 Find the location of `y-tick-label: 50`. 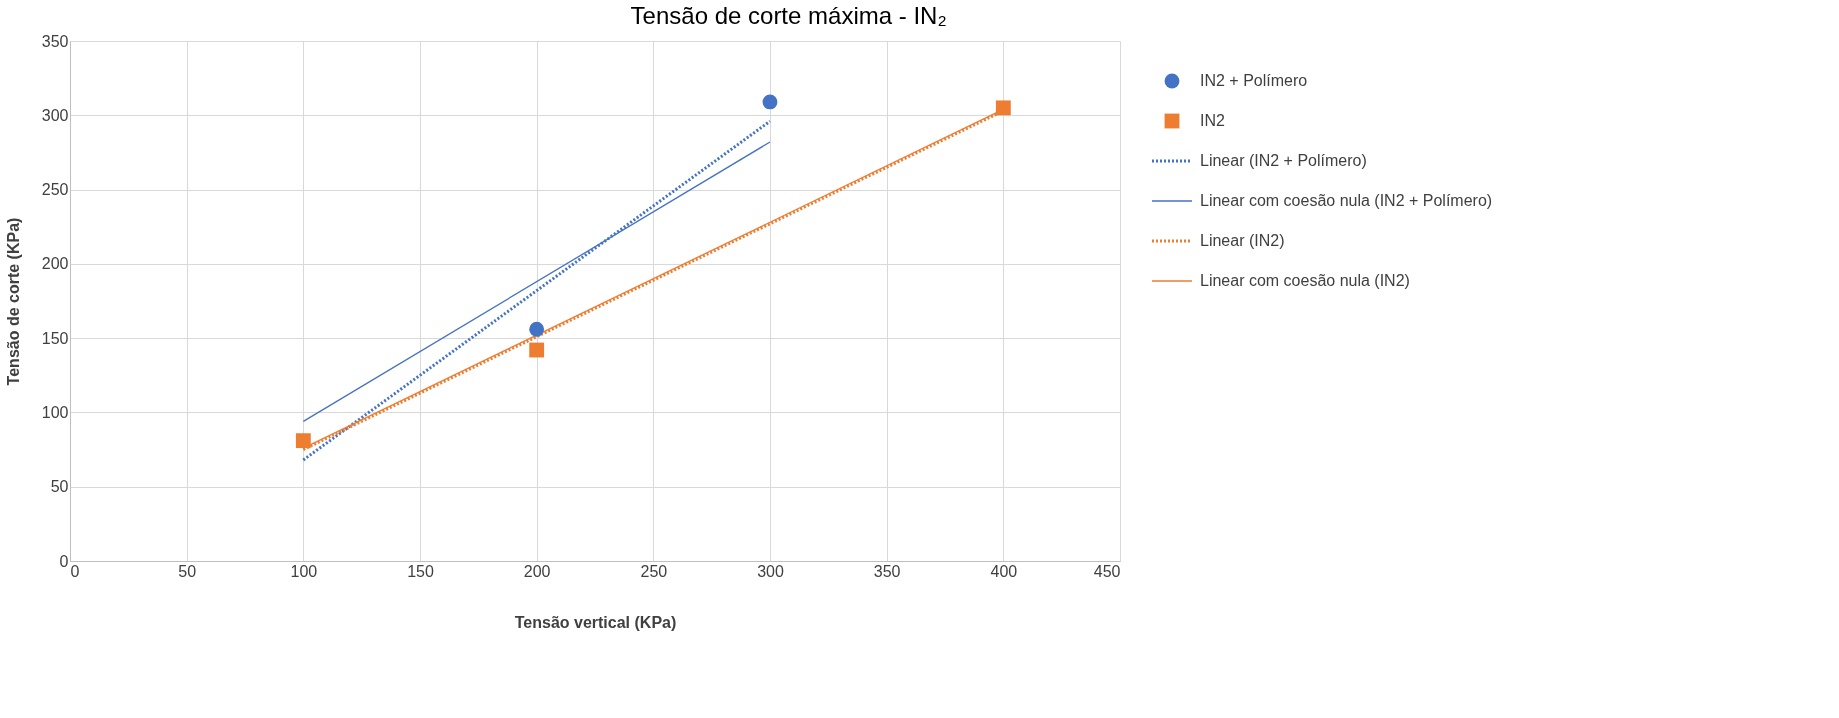

y-tick-label: 50 is located at coordinates (59, 487).